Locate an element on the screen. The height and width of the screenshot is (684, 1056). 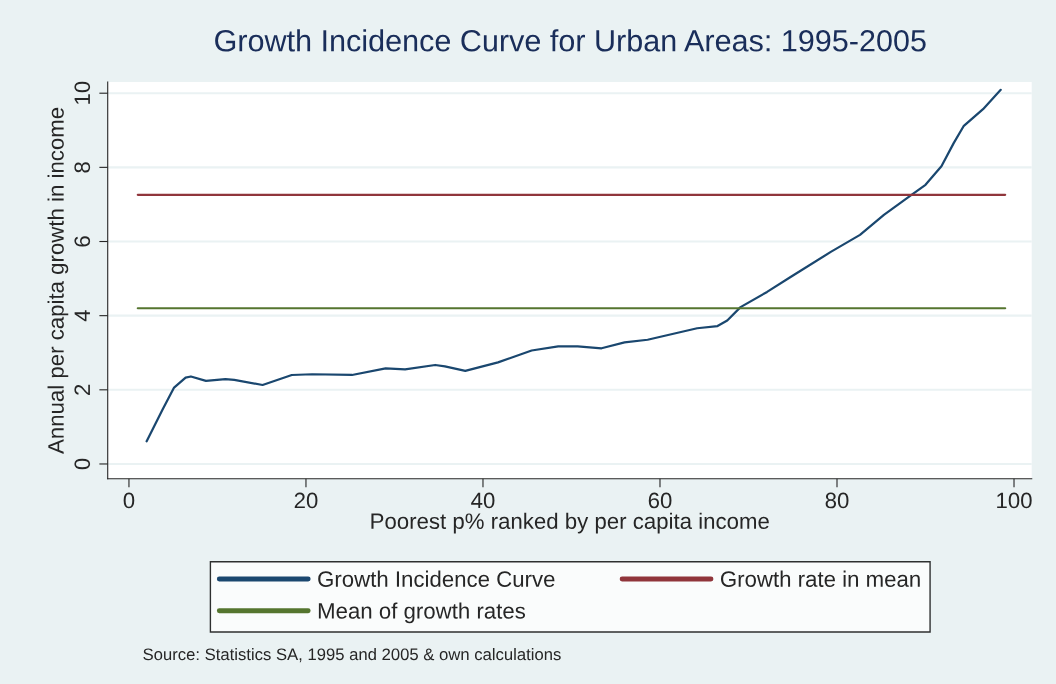
x-tick-label: 60 is located at coordinates (660, 500).